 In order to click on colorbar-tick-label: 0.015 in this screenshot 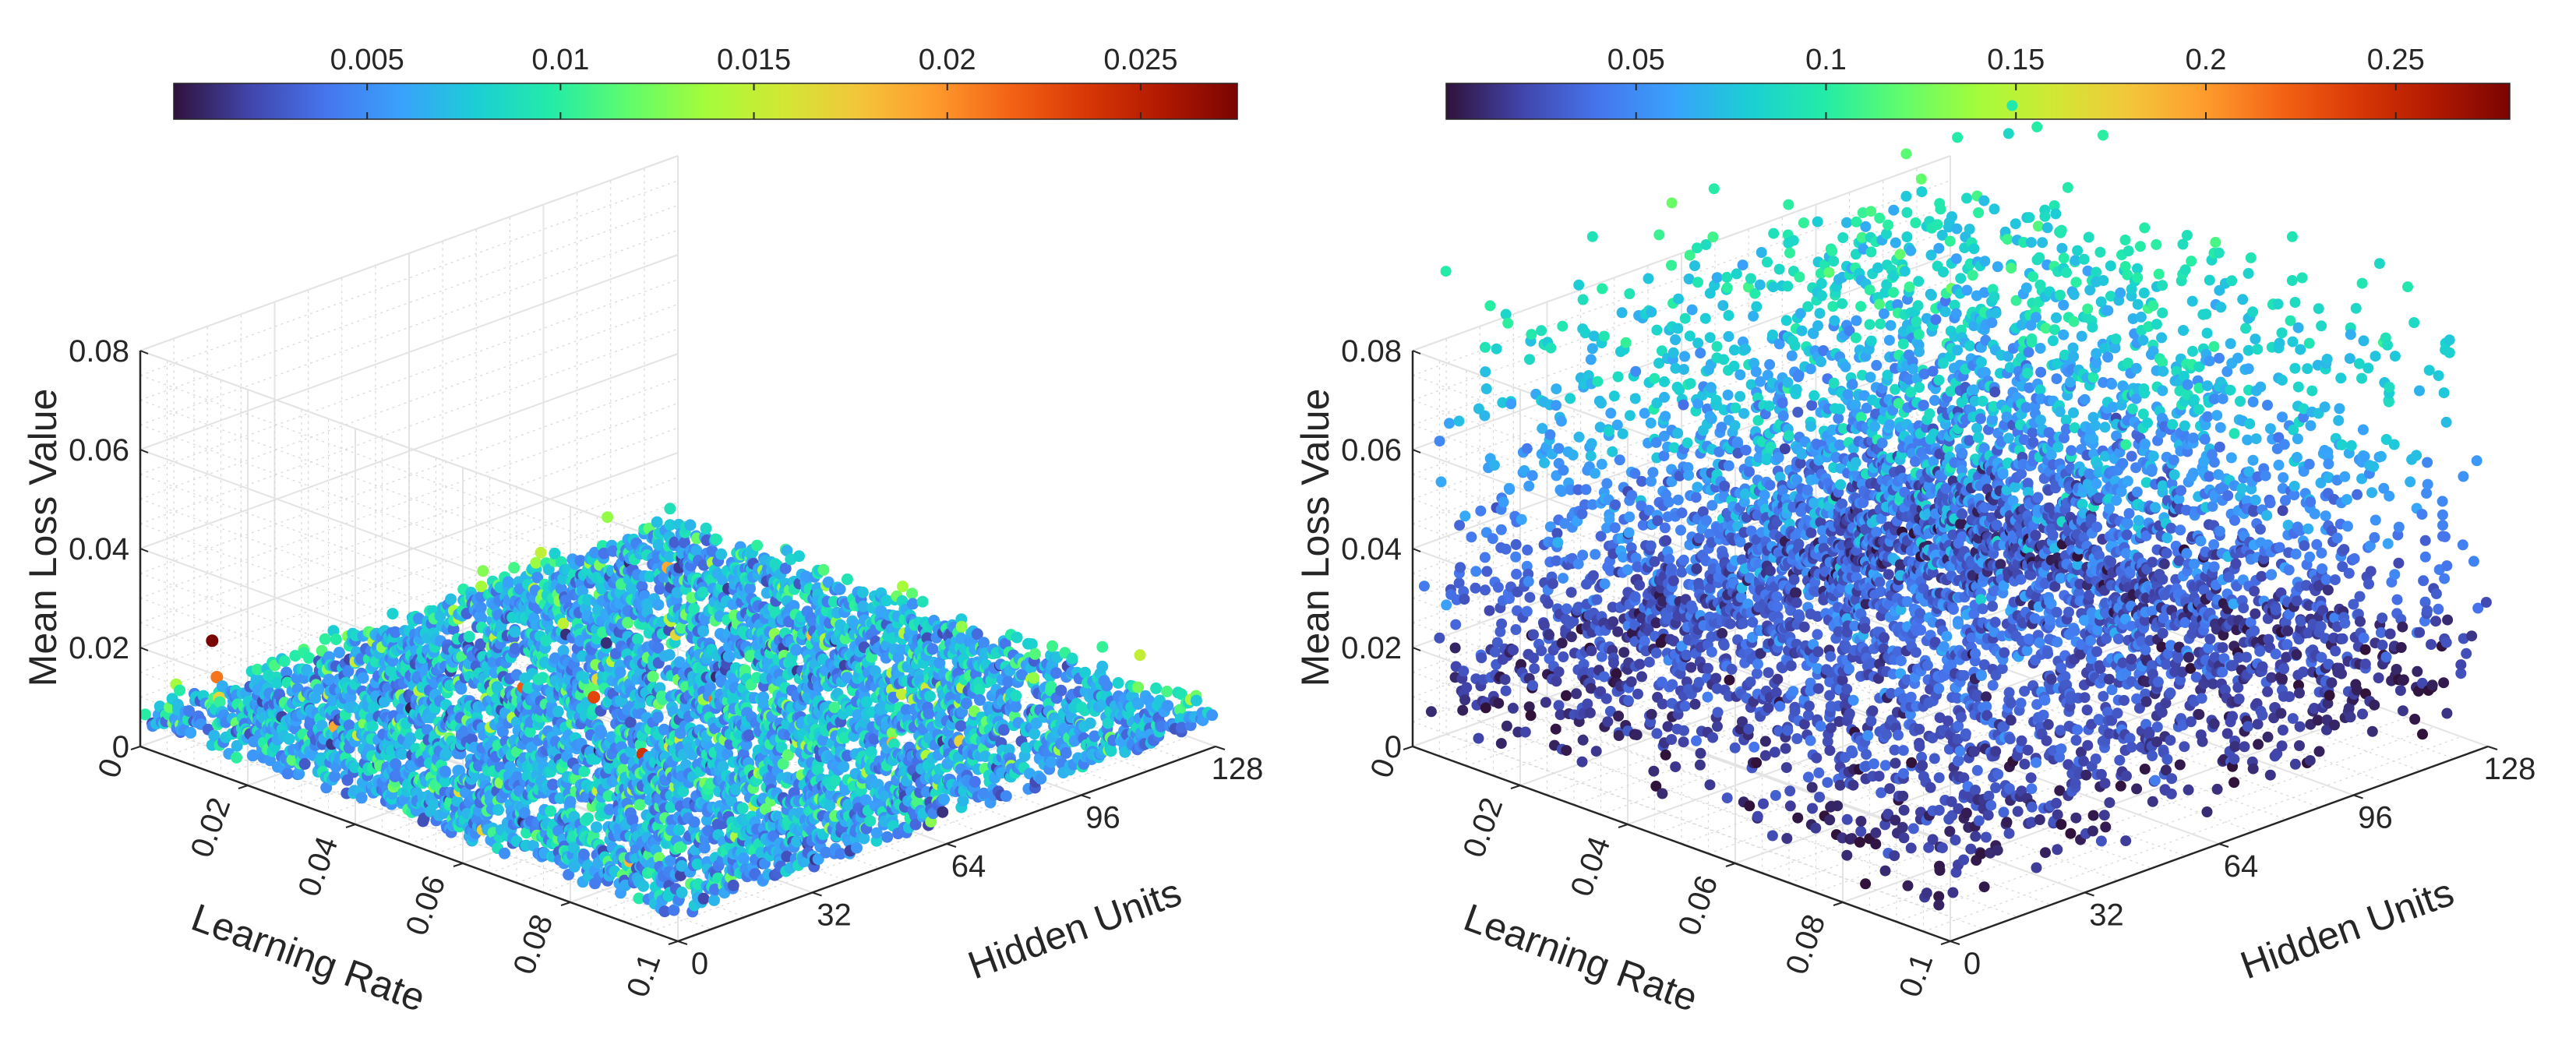, I will do `click(754, 60)`.